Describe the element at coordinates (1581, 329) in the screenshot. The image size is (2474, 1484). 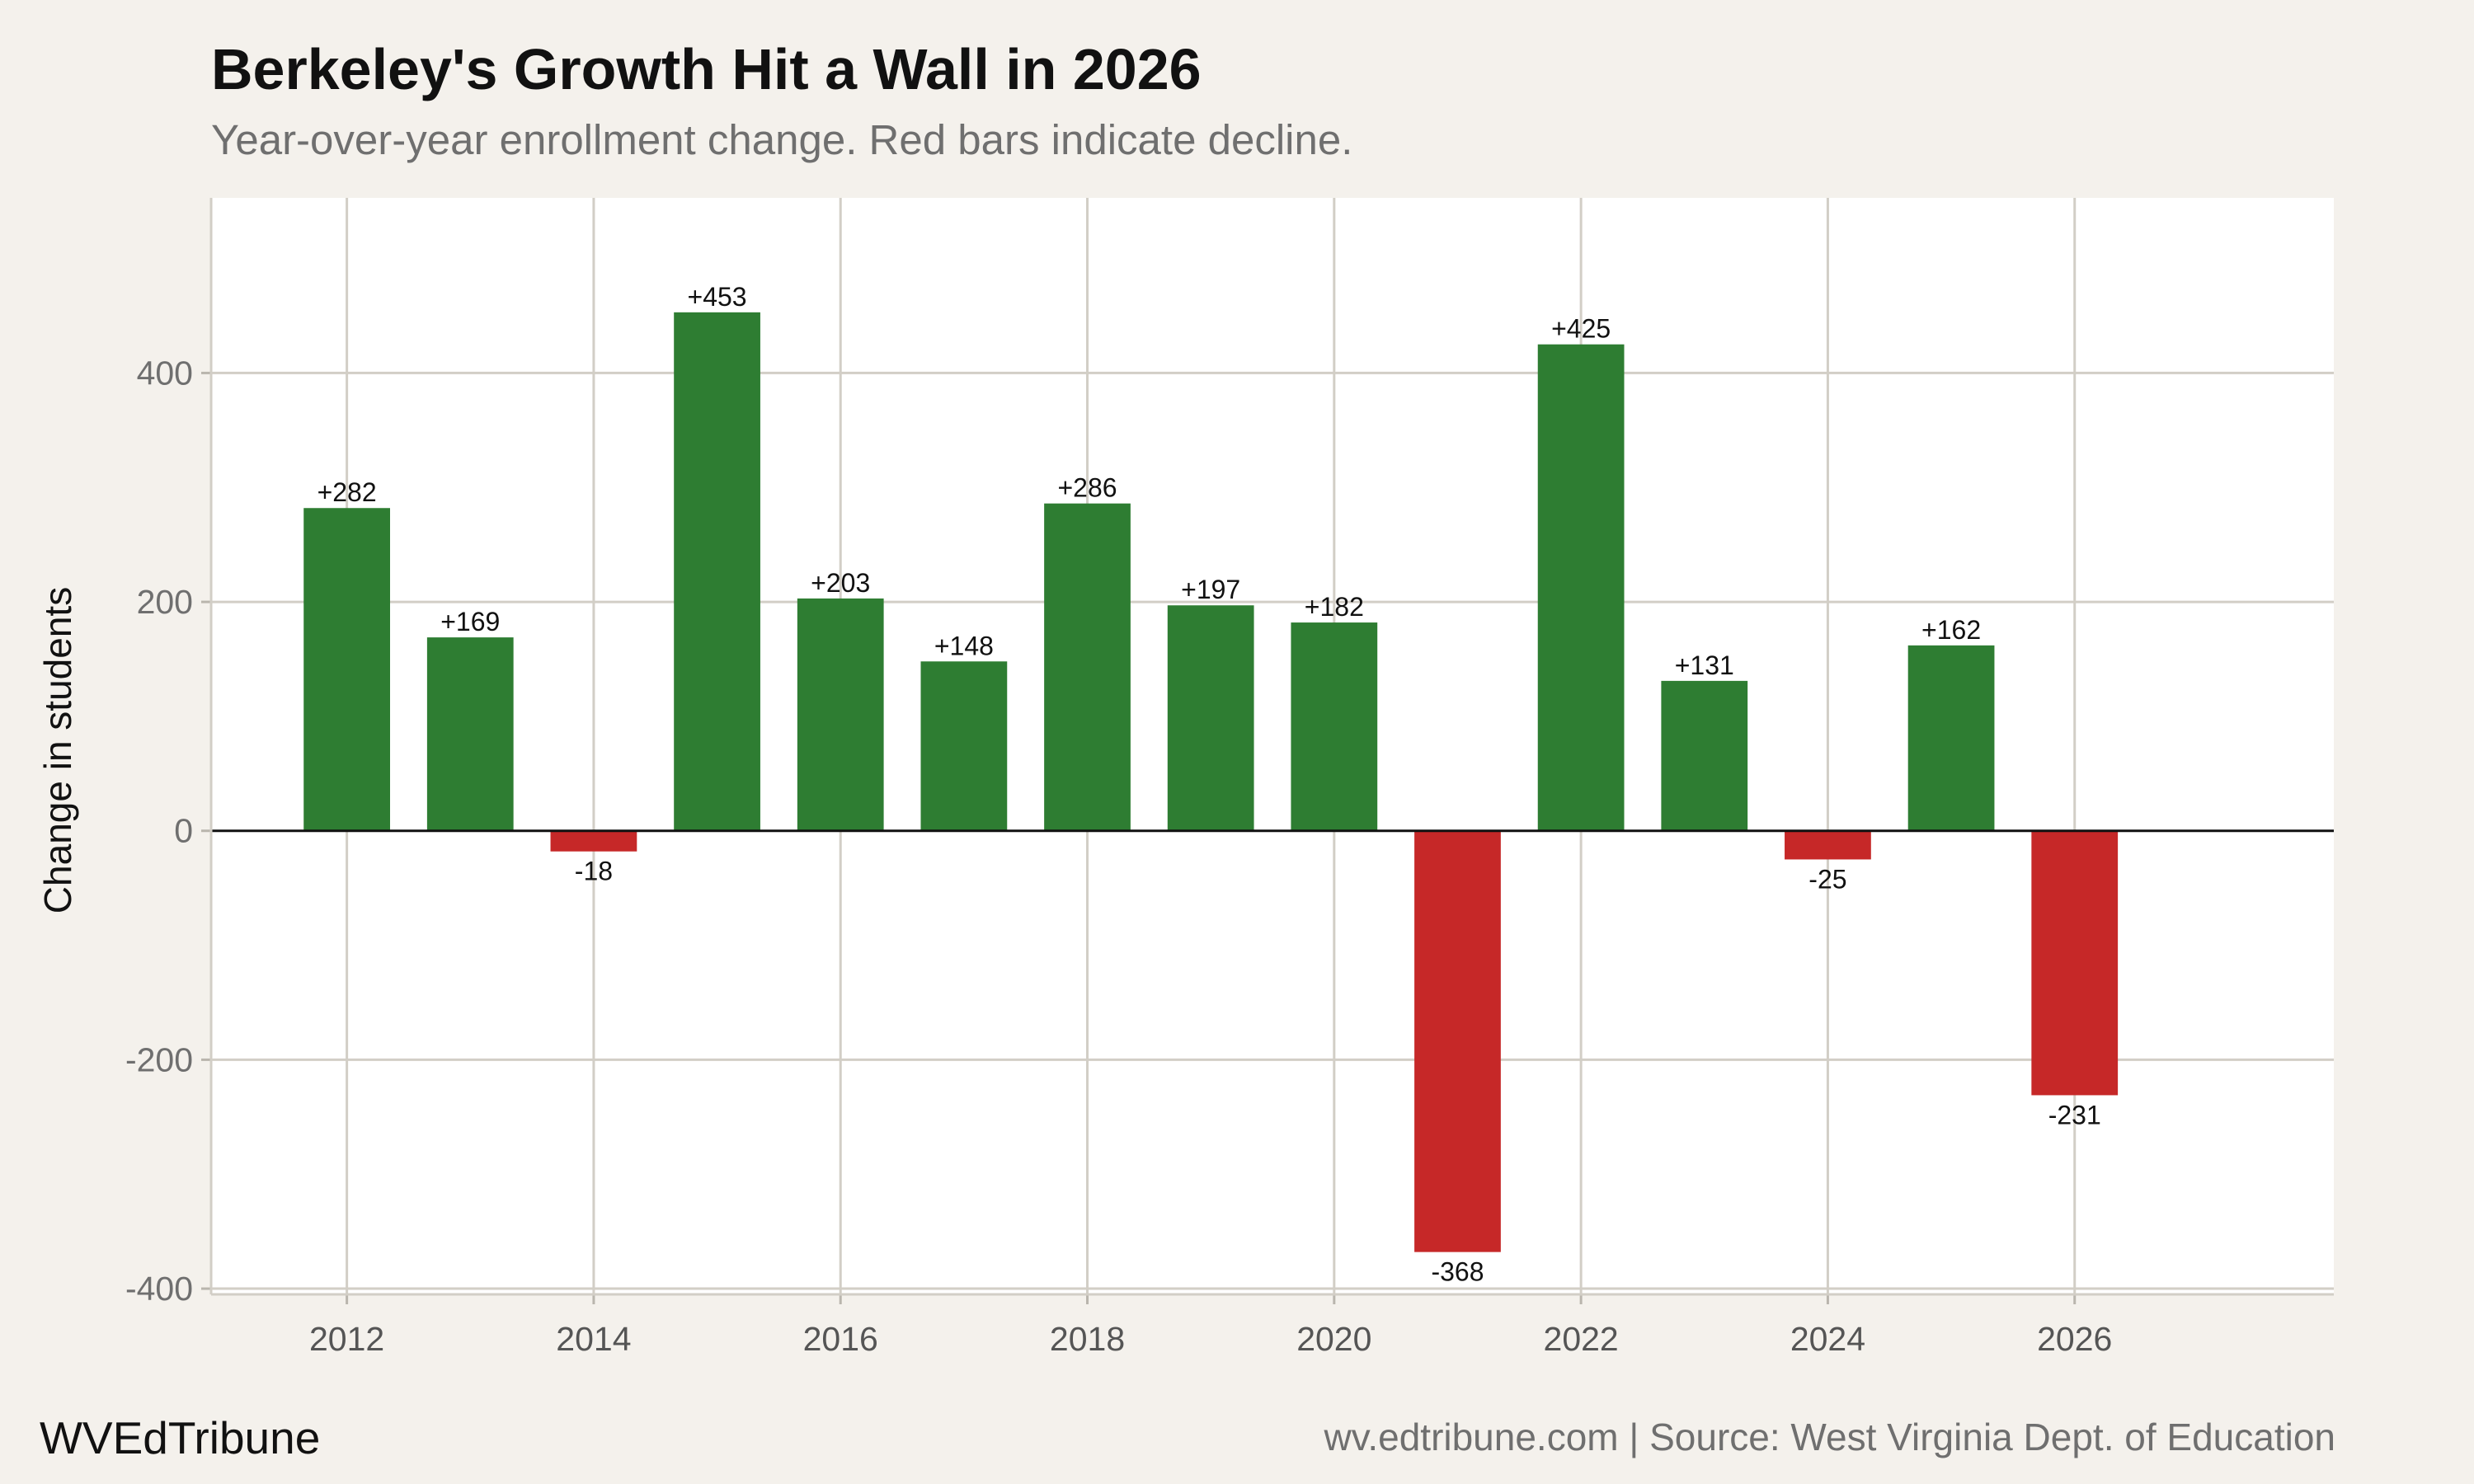
I see `bar-label-2022: +425` at that location.